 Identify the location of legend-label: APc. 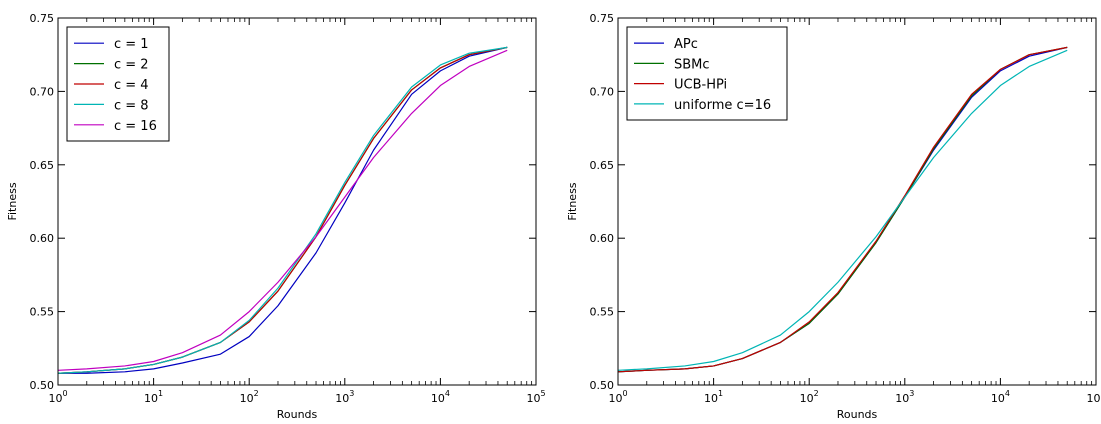
(686, 44).